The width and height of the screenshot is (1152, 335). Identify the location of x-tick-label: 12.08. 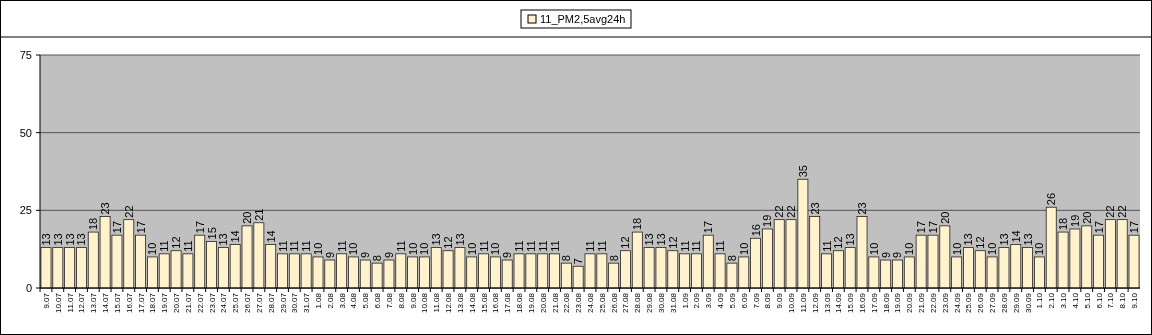
(449, 303).